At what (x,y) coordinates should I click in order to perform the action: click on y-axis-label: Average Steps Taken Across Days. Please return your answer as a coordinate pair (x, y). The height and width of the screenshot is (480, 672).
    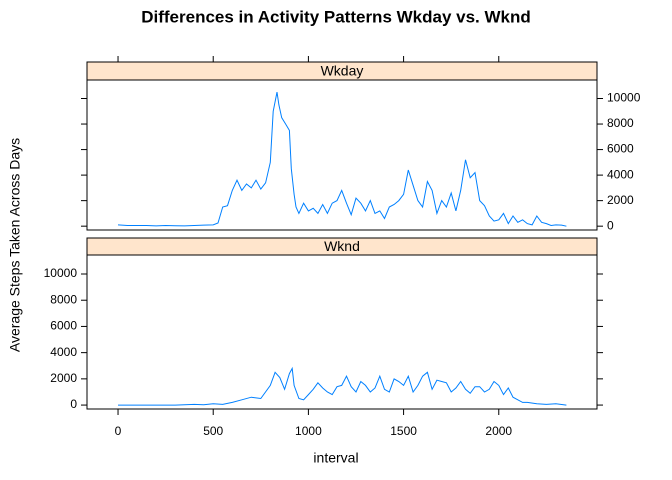
    Looking at the image, I should click on (15, 245).